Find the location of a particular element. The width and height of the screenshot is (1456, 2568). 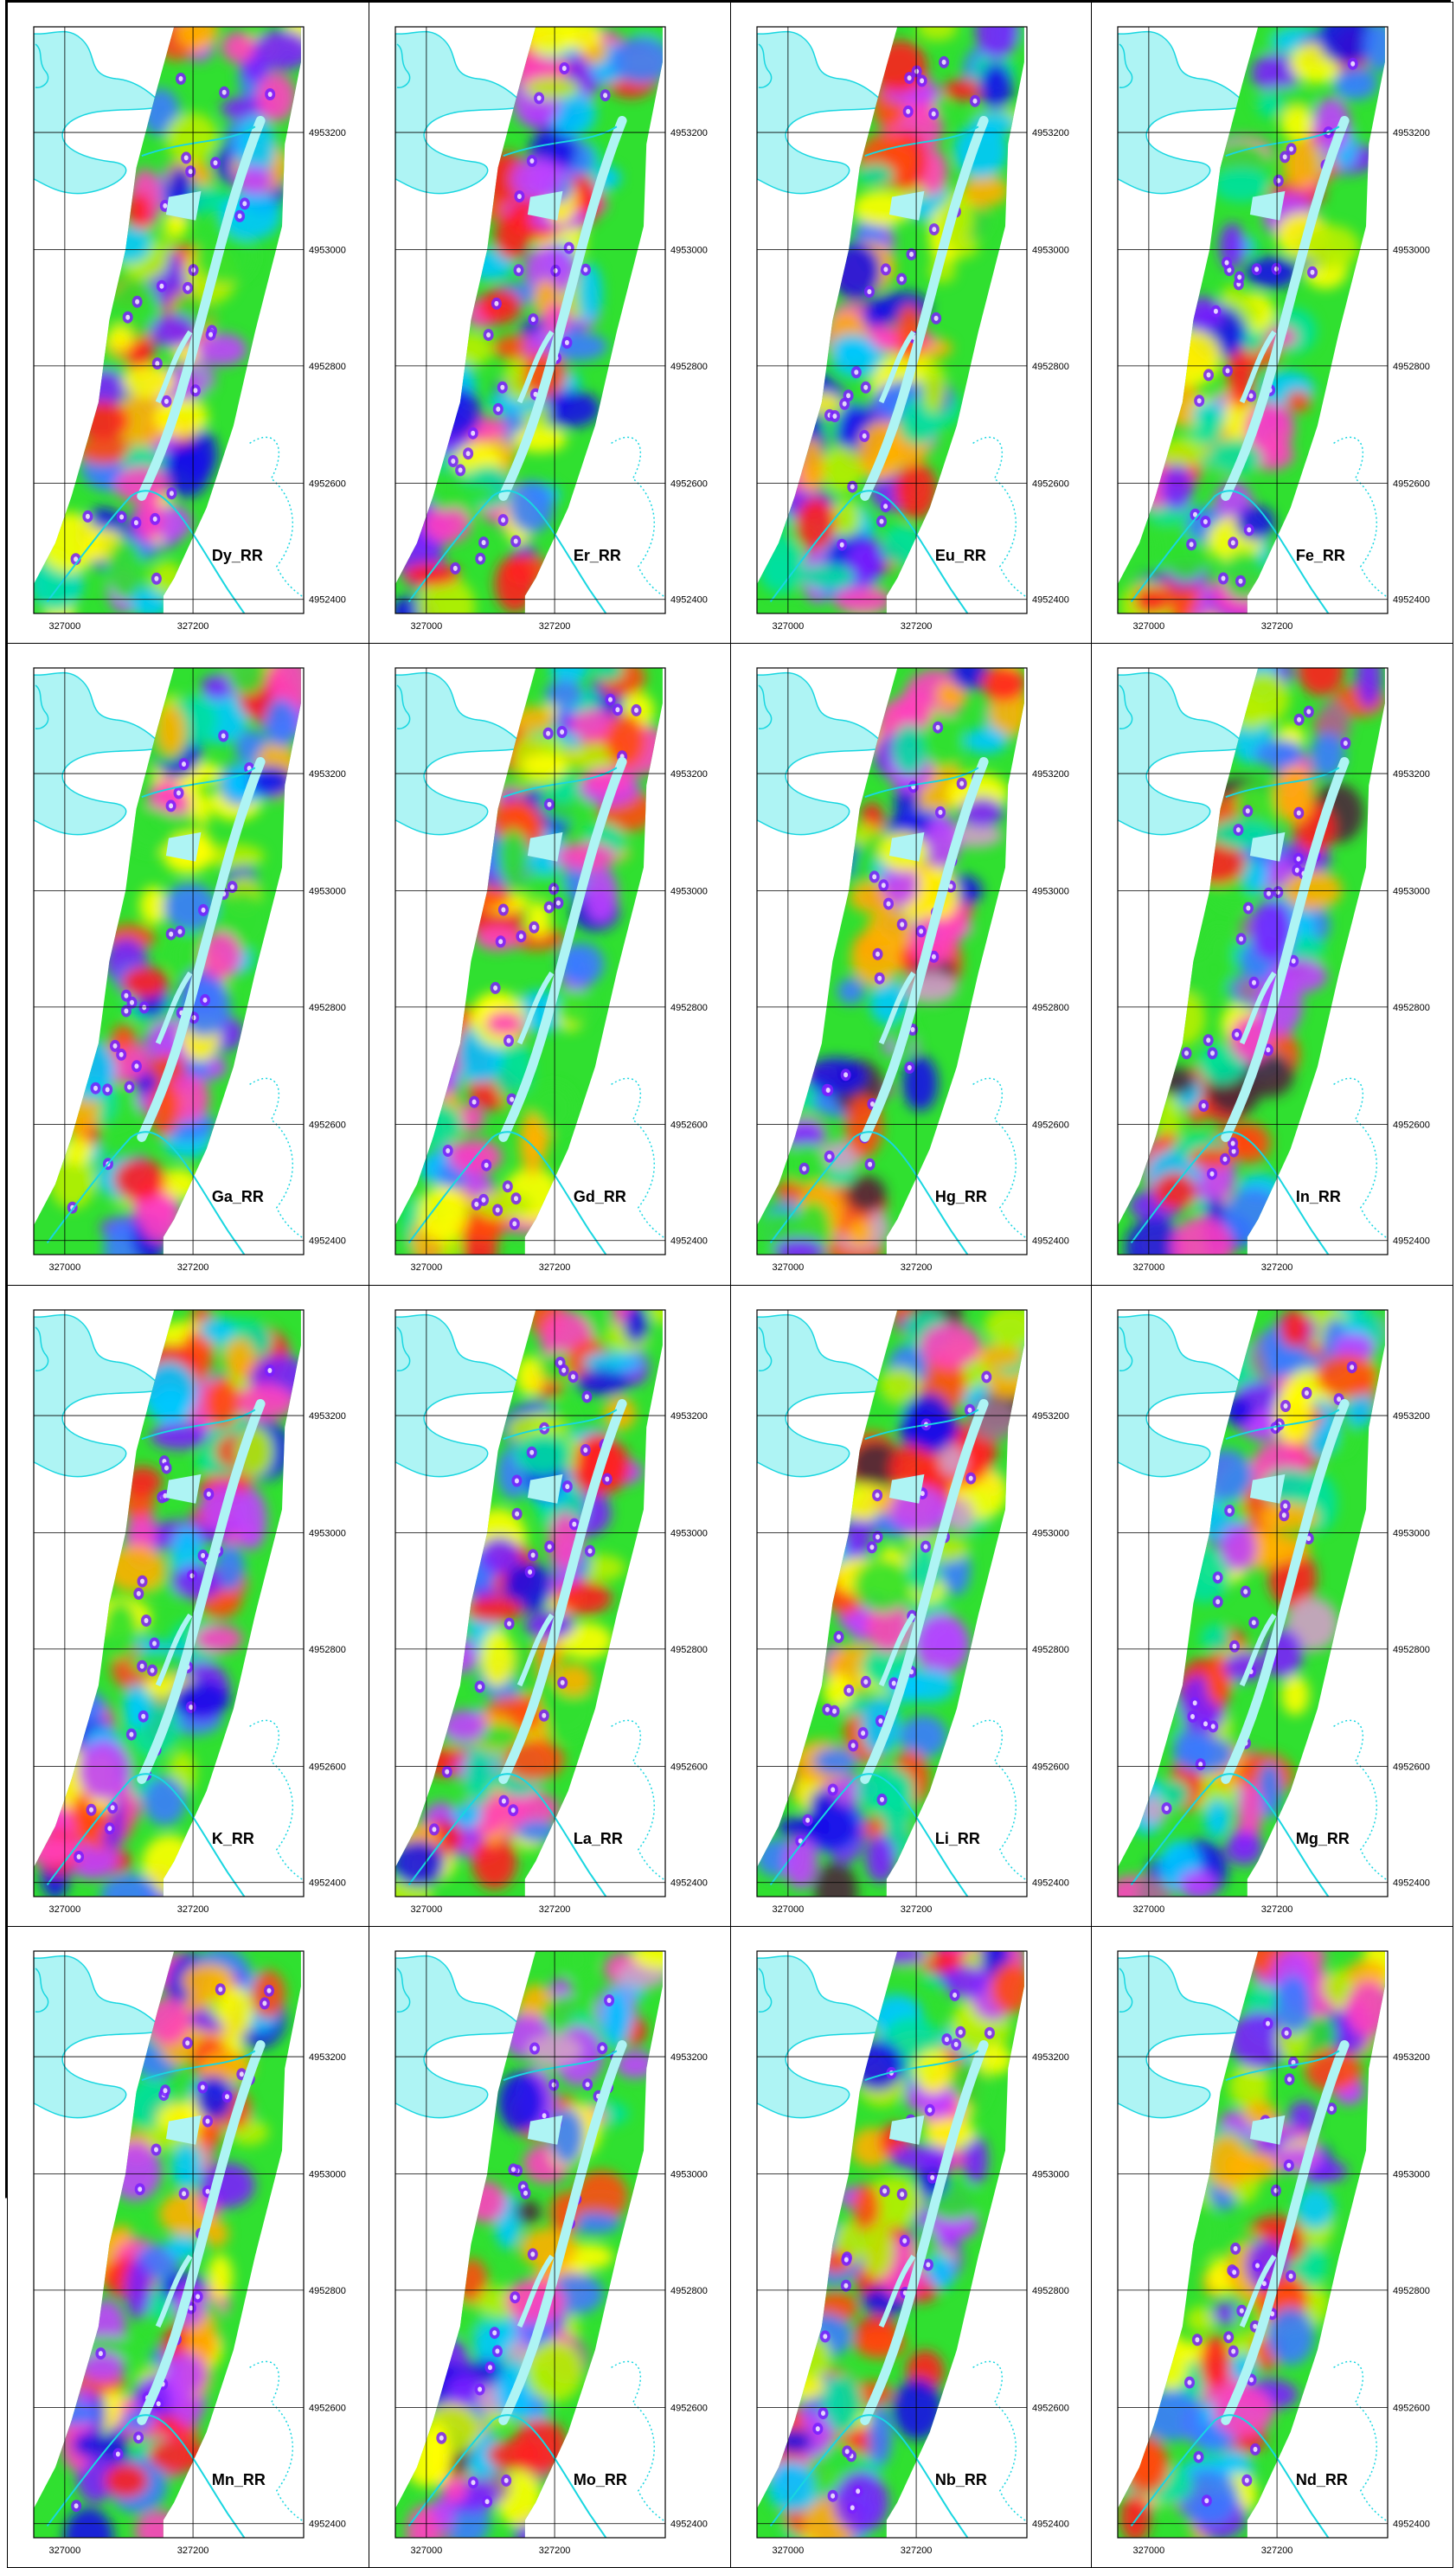

element-label: Mn_RR is located at coordinates (239, 2479).